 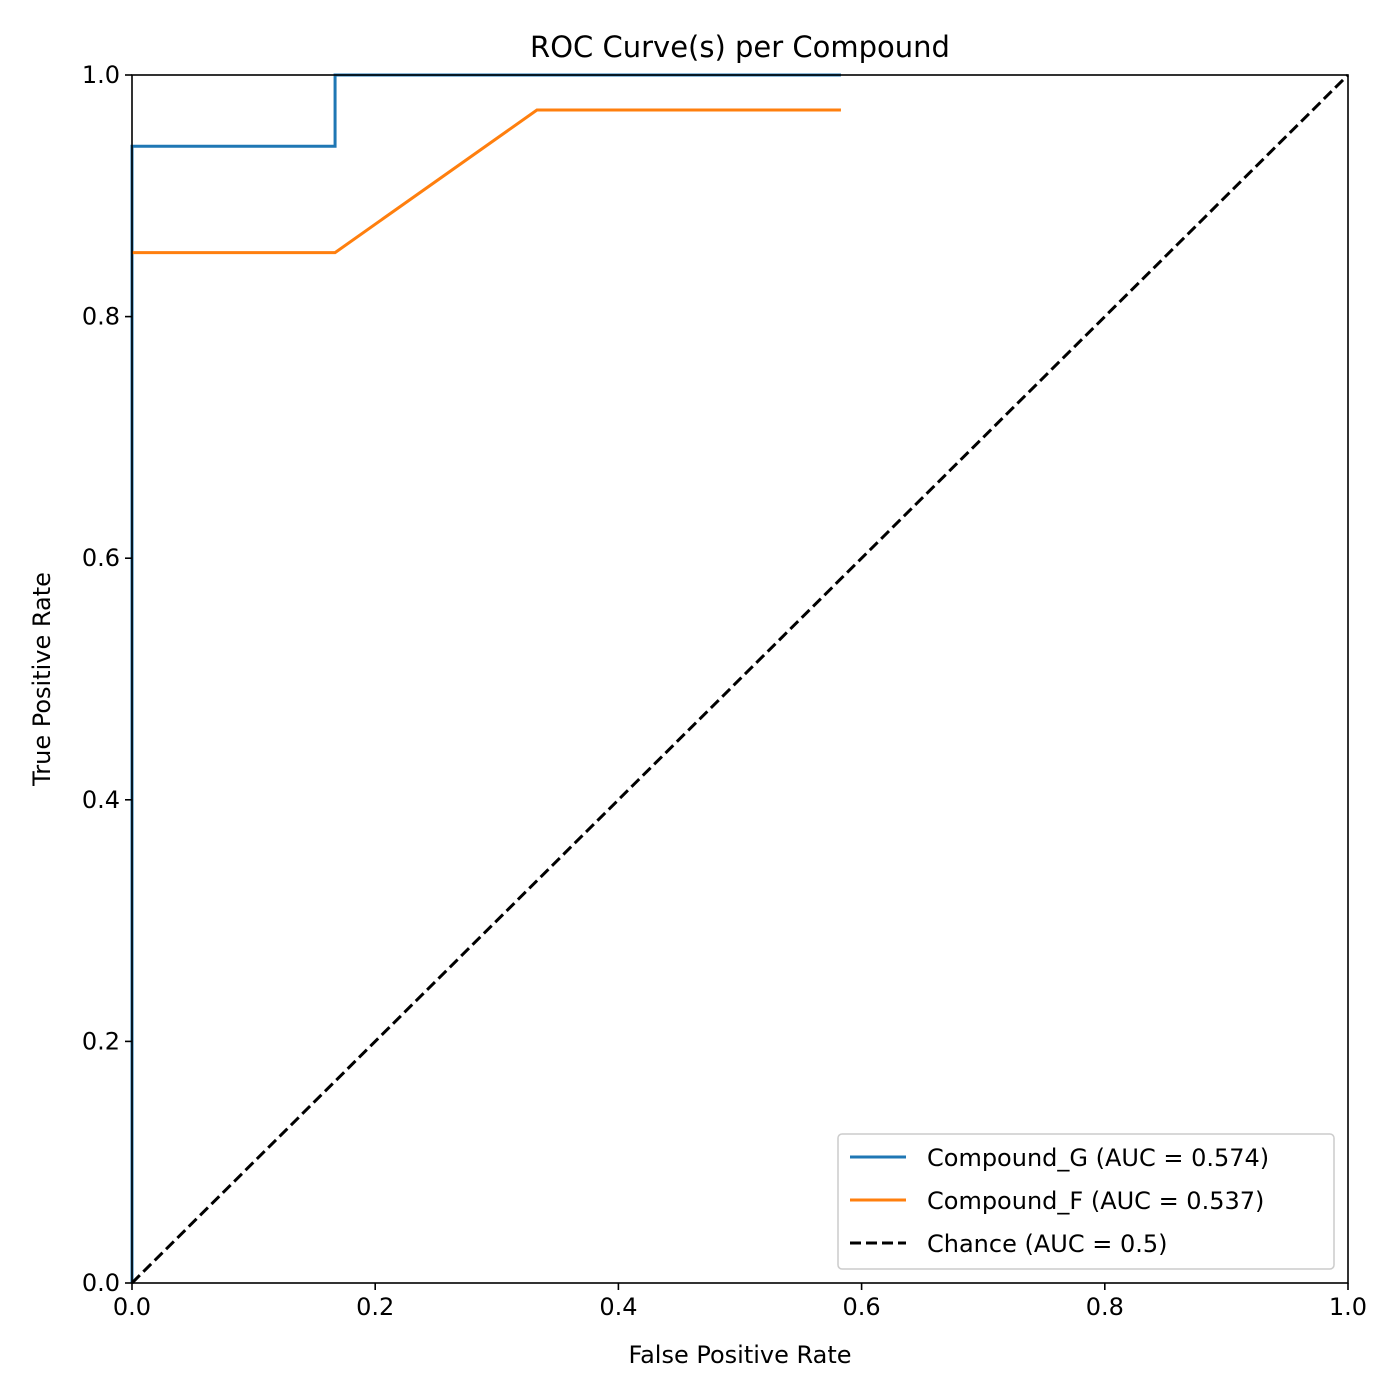 What do you see at coordinates (101, 317) in the screenshot?
I see `y-tick-label: 0.8` at bounding box center [101, 317].